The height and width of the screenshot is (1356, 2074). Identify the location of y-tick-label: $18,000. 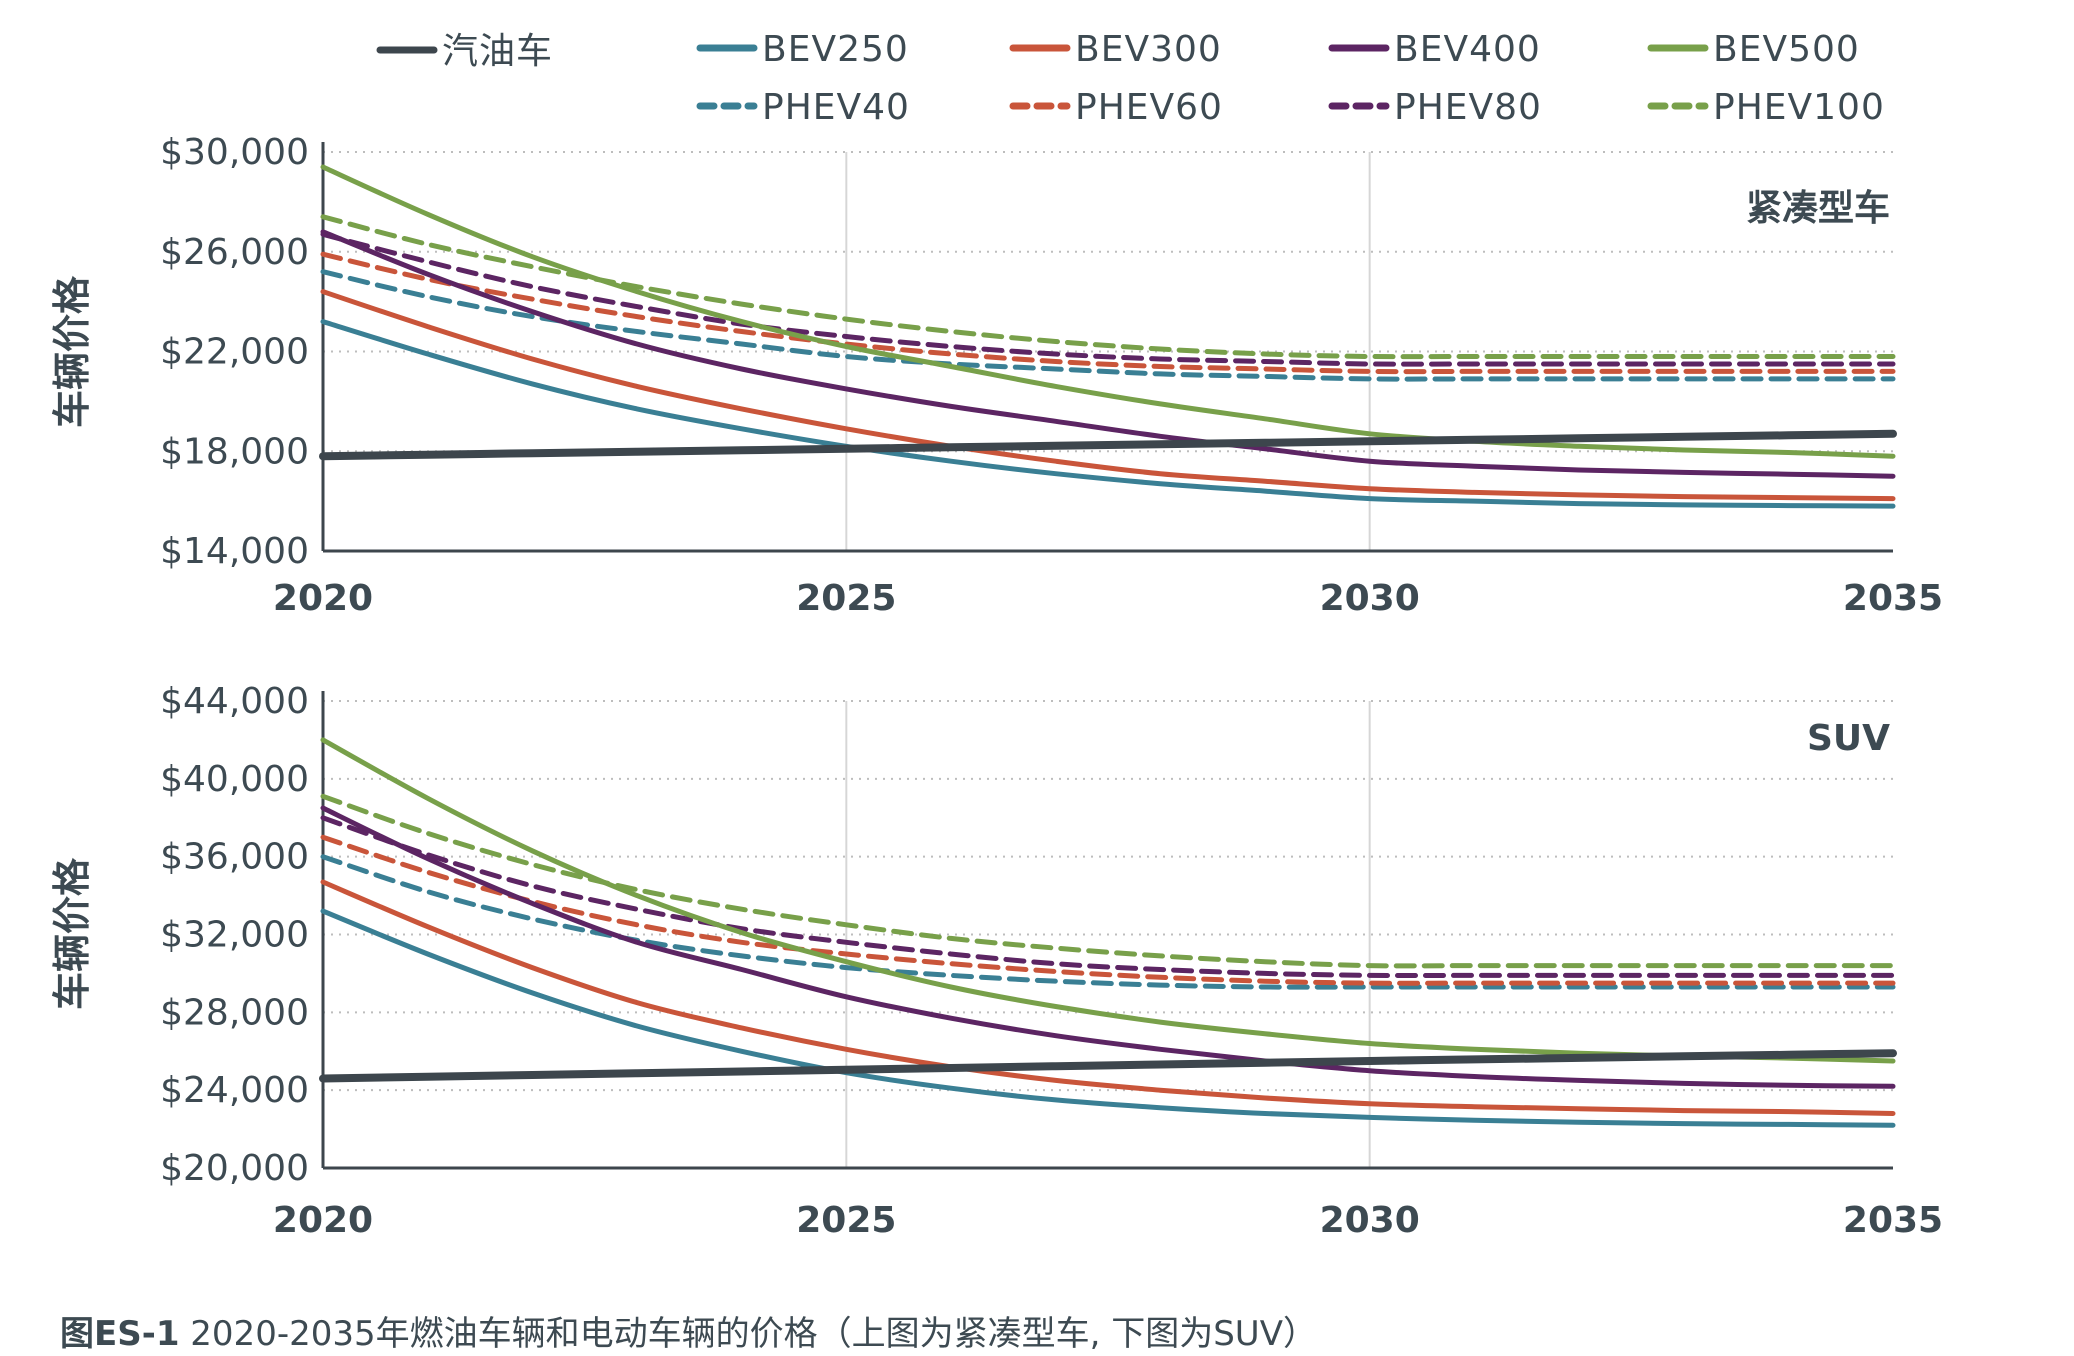
(234, 451).